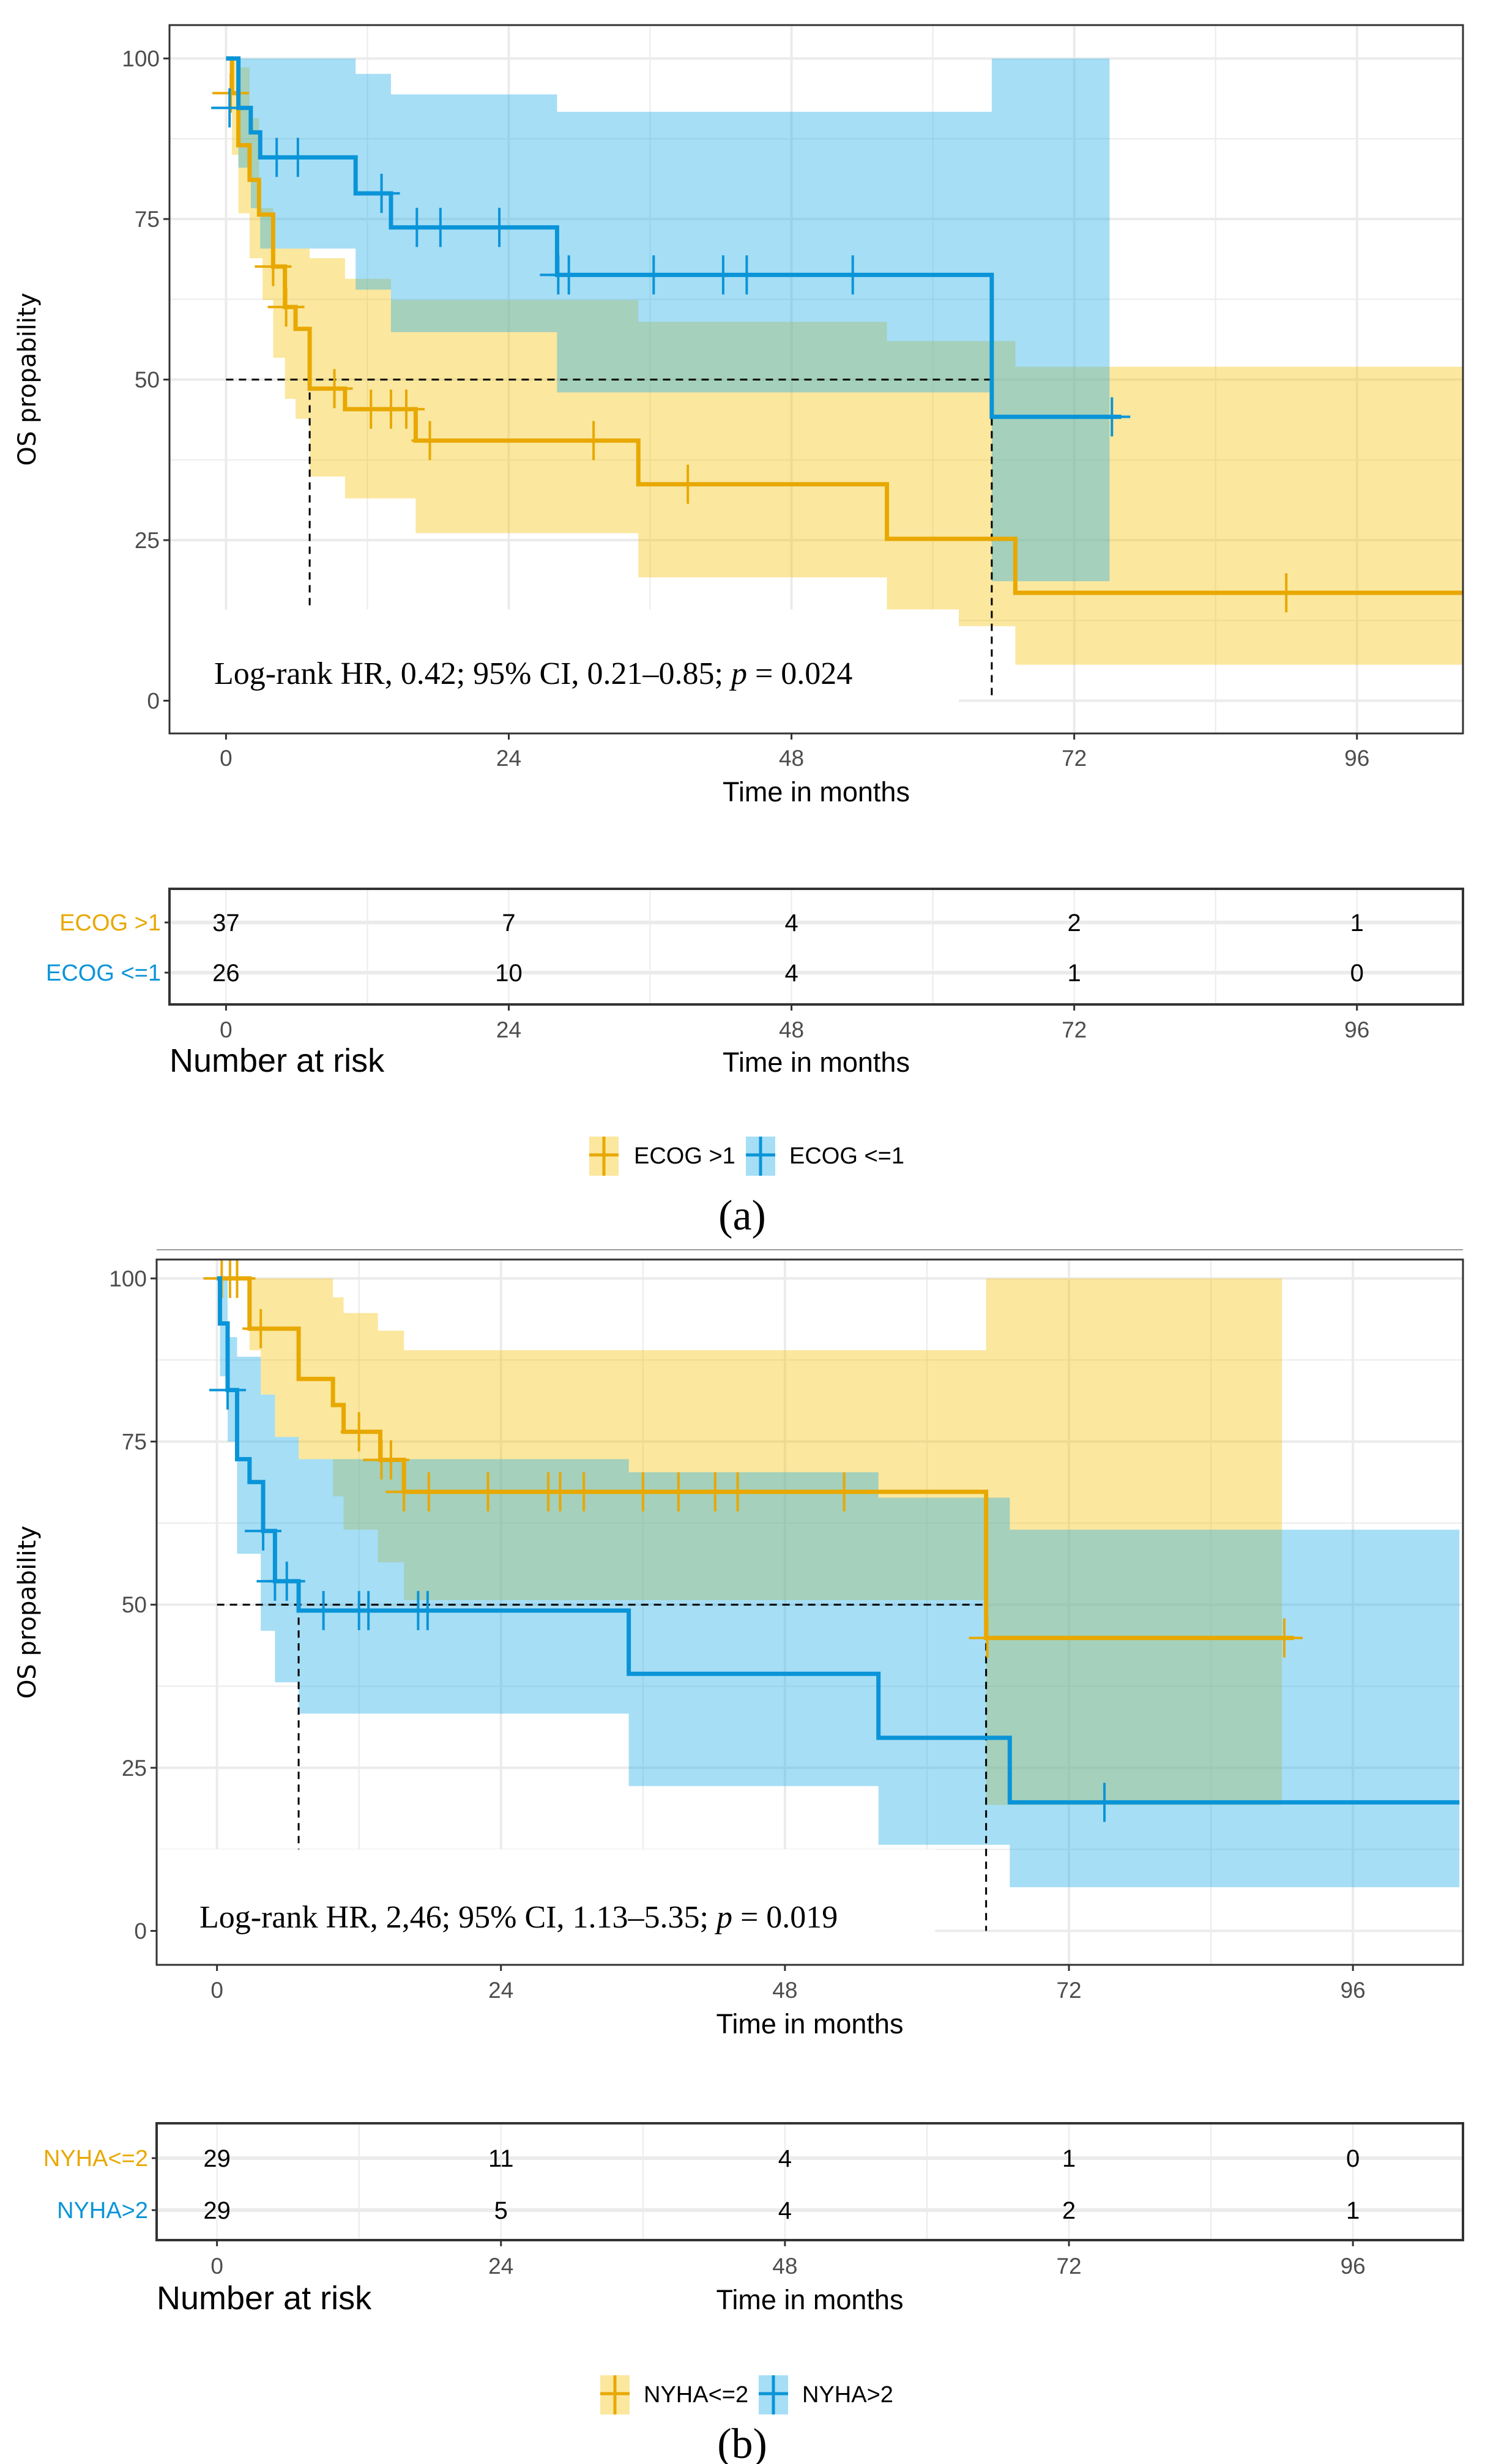  Describe the element at coordinates (685, 1156) in the screenshot. I see `legend-label: ECOG >1` at that location.